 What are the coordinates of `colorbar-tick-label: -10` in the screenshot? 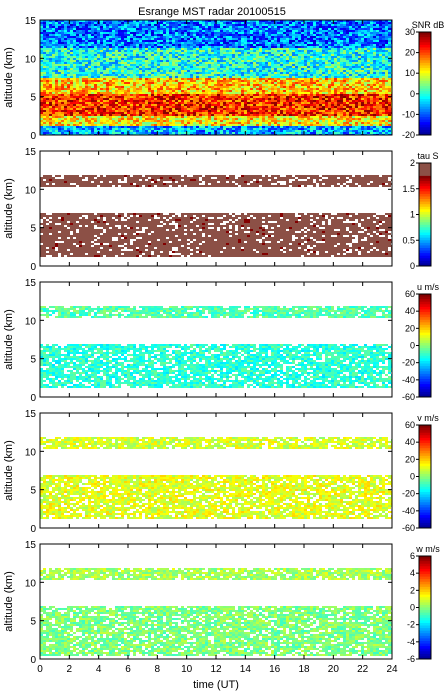 It's located at (408, 114).